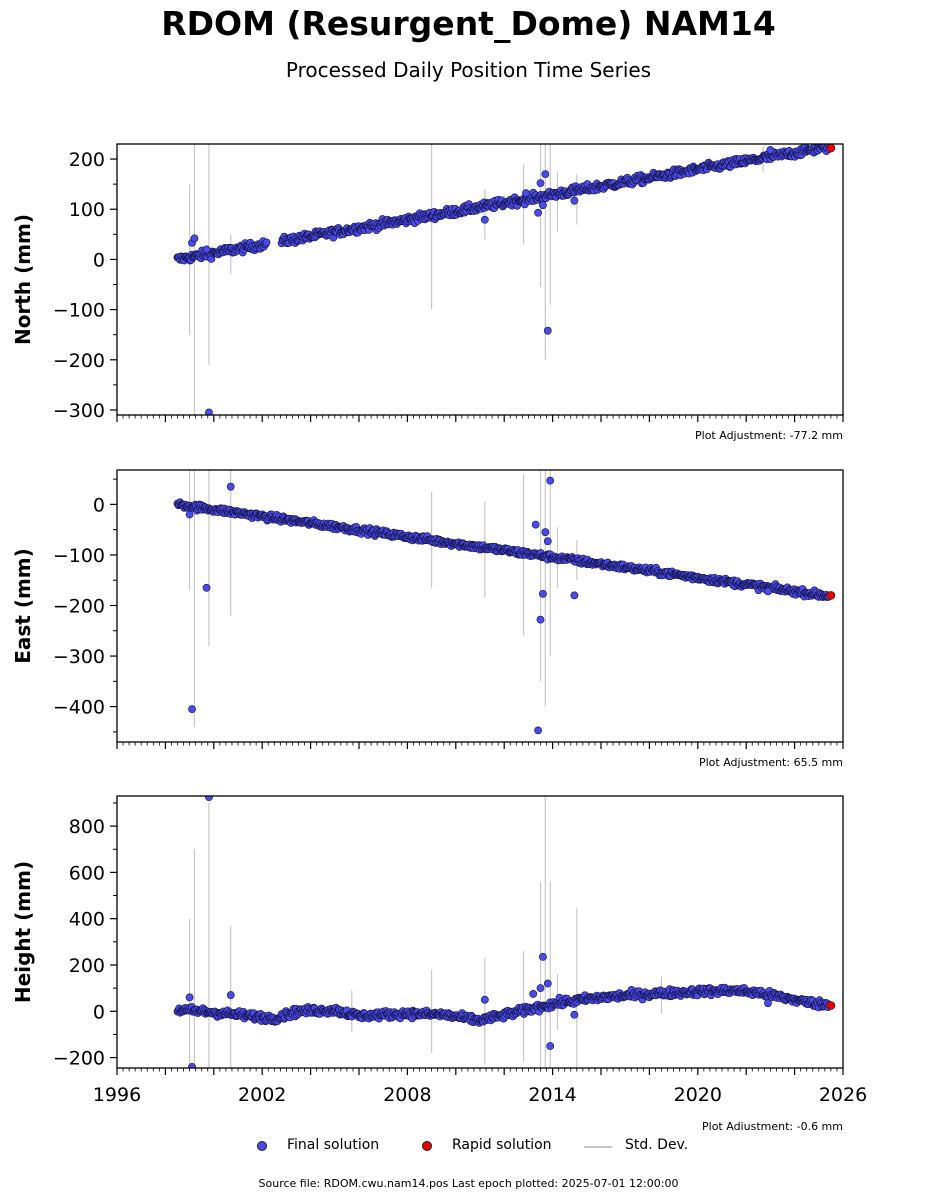 The height and width of the screenshot is (1200, 937). Describe the element at coordinates (333, 1145) in the screenshot. I see `legend-final-label: Final solution` at that location.